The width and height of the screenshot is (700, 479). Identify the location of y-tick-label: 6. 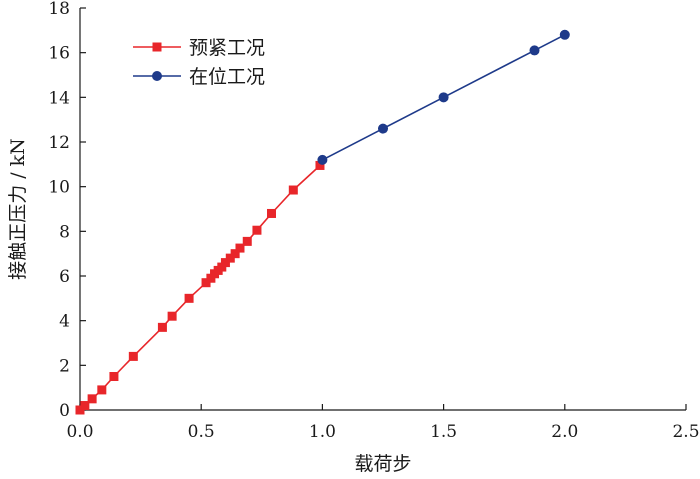
(64, 277).